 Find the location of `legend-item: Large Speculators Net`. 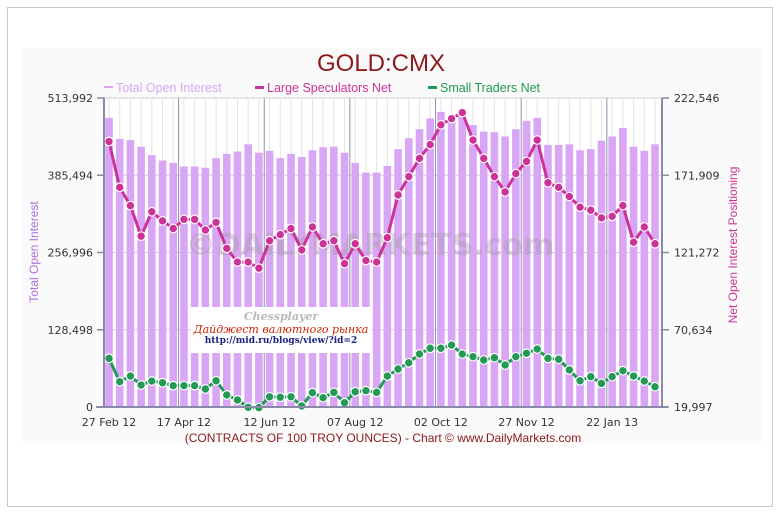

legend-item: Large Speculators Net is located at coordinates (329, 88).